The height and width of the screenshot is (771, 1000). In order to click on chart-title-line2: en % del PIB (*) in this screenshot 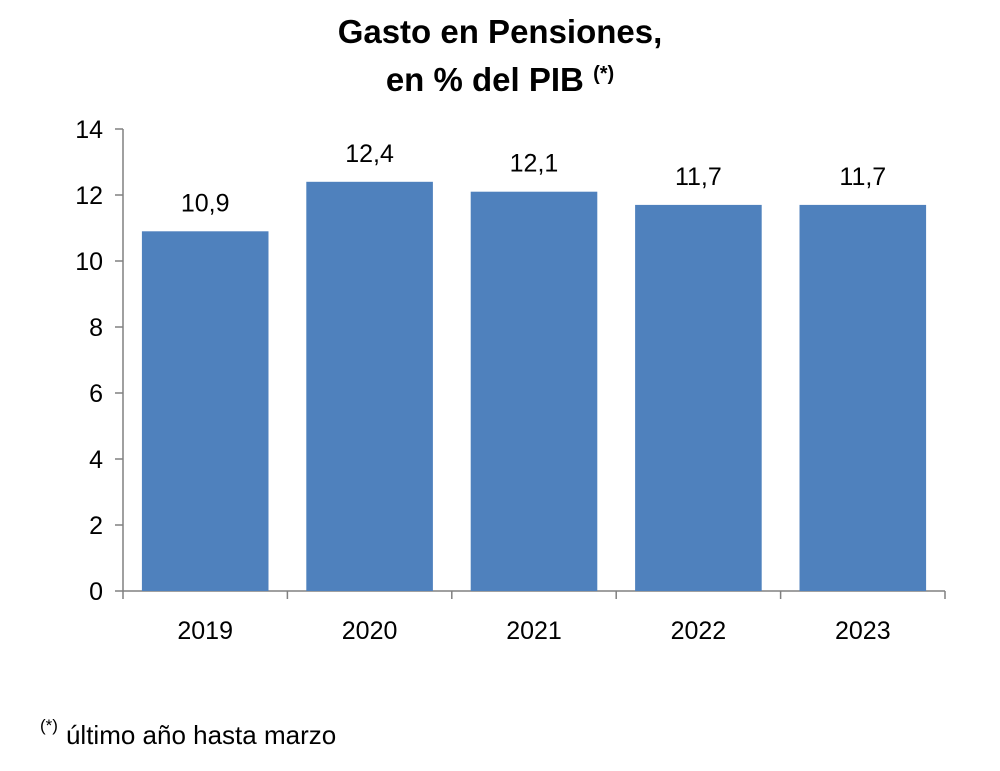, I will do `click(500, 80)`.